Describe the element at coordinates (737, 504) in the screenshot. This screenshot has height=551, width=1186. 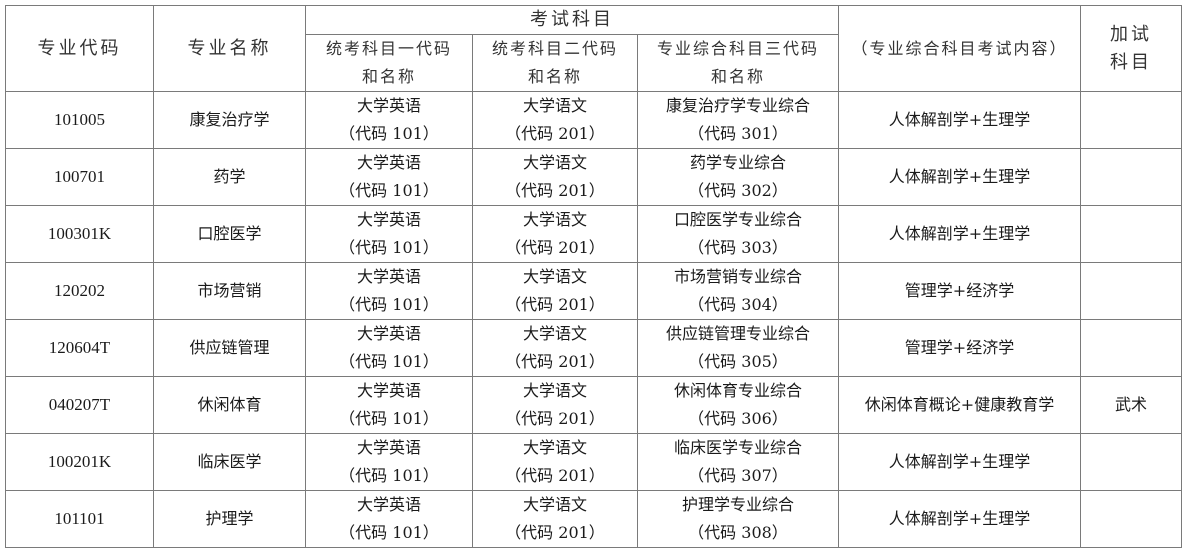
I see `subject3-line1: 护理学专业综合` at that location.